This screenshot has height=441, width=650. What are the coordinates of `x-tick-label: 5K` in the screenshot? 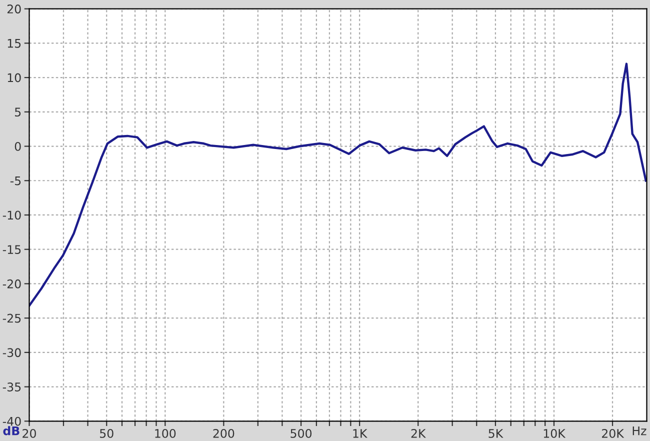 It's located at (496, 433).